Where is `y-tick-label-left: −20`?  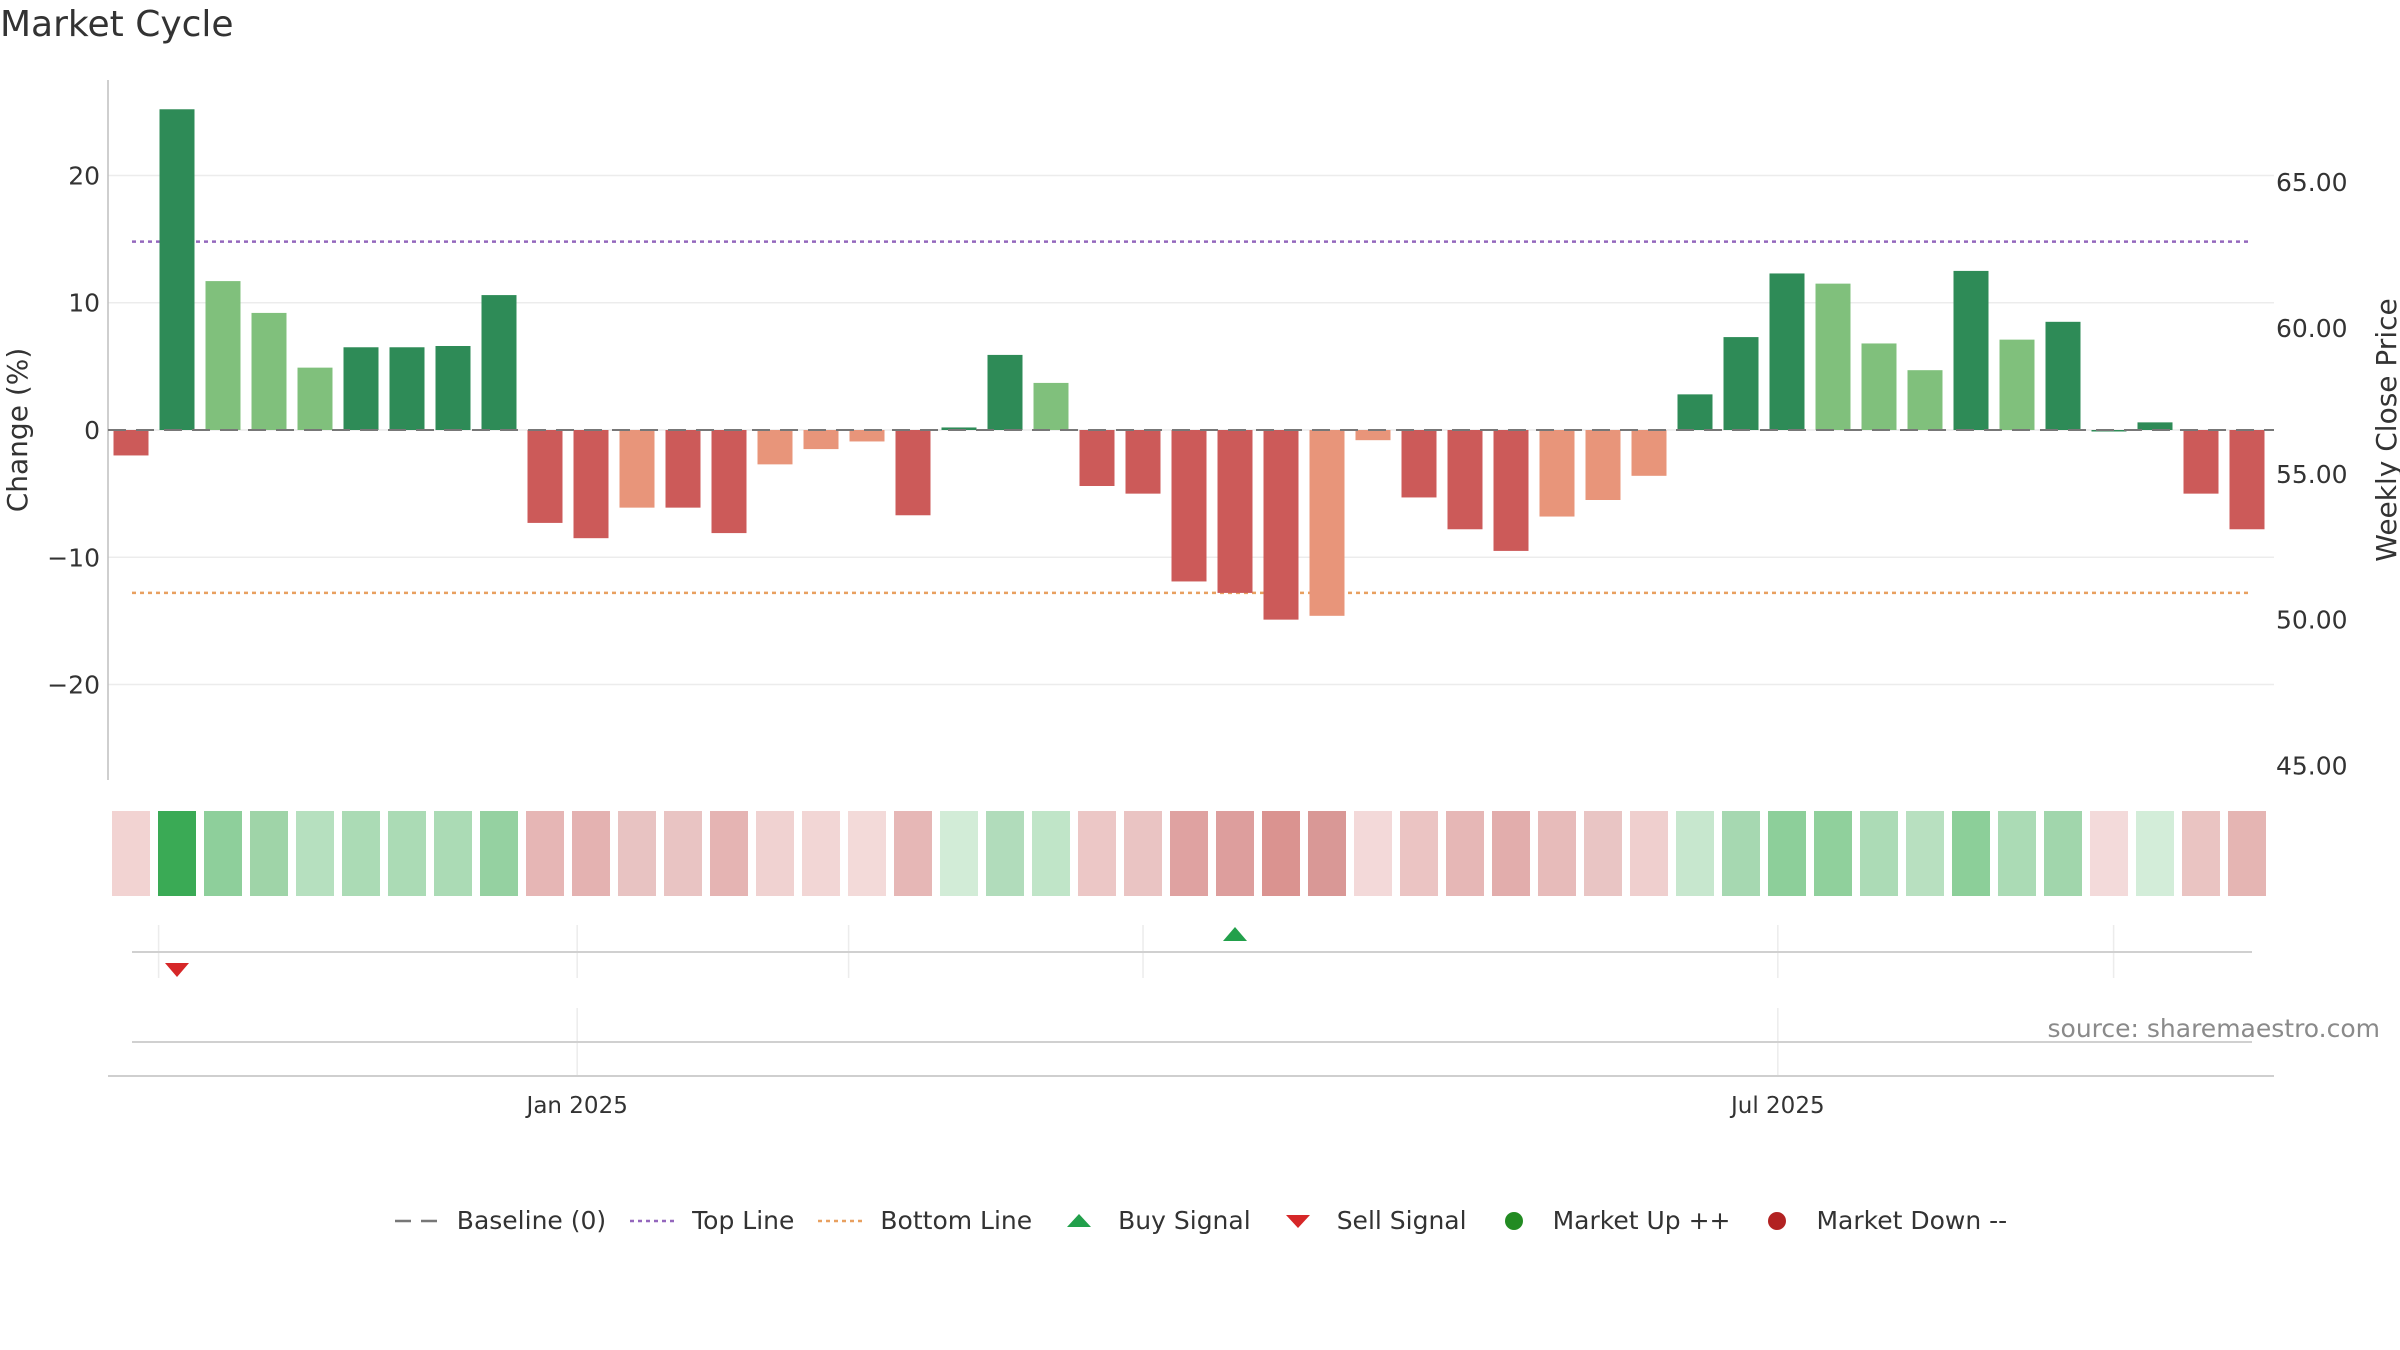
y-tick-label-left: −20 is located at coordinates (73, 685).